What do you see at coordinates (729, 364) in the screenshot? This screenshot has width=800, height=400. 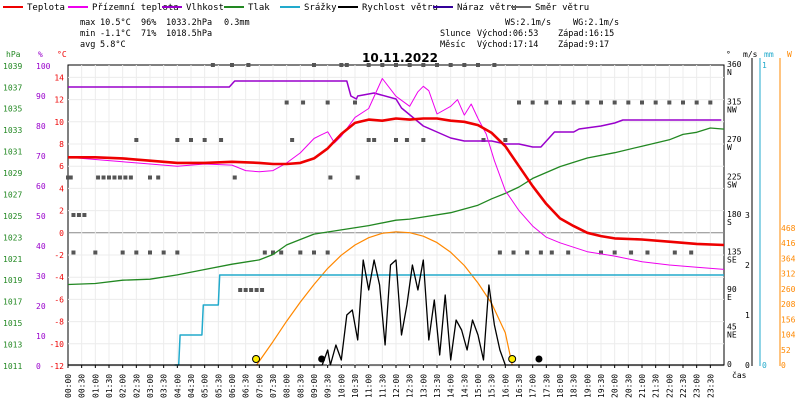 I see `tick-direction: 0` at bounding box center [729, 364].